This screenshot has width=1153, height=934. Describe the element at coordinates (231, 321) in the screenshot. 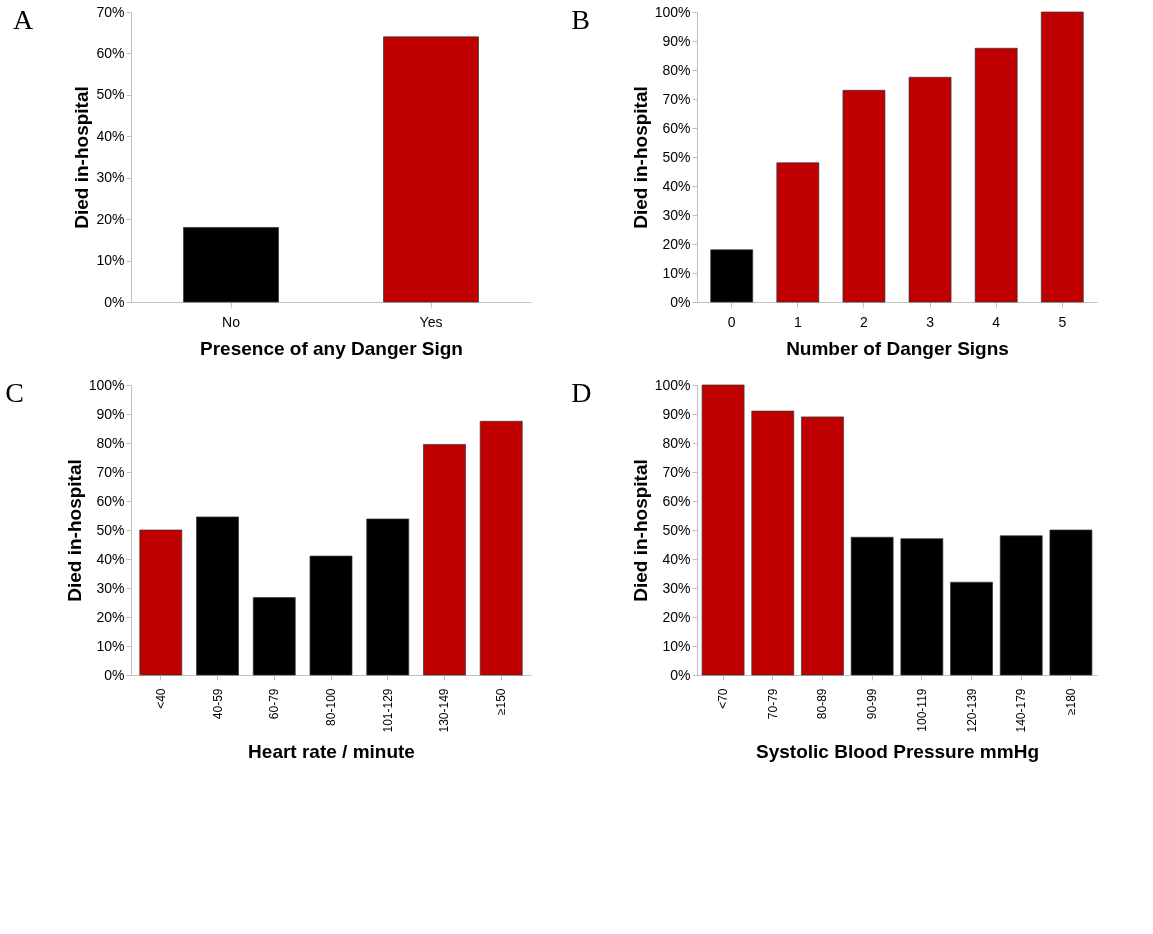

I see `x-tick-label: No` at that location.